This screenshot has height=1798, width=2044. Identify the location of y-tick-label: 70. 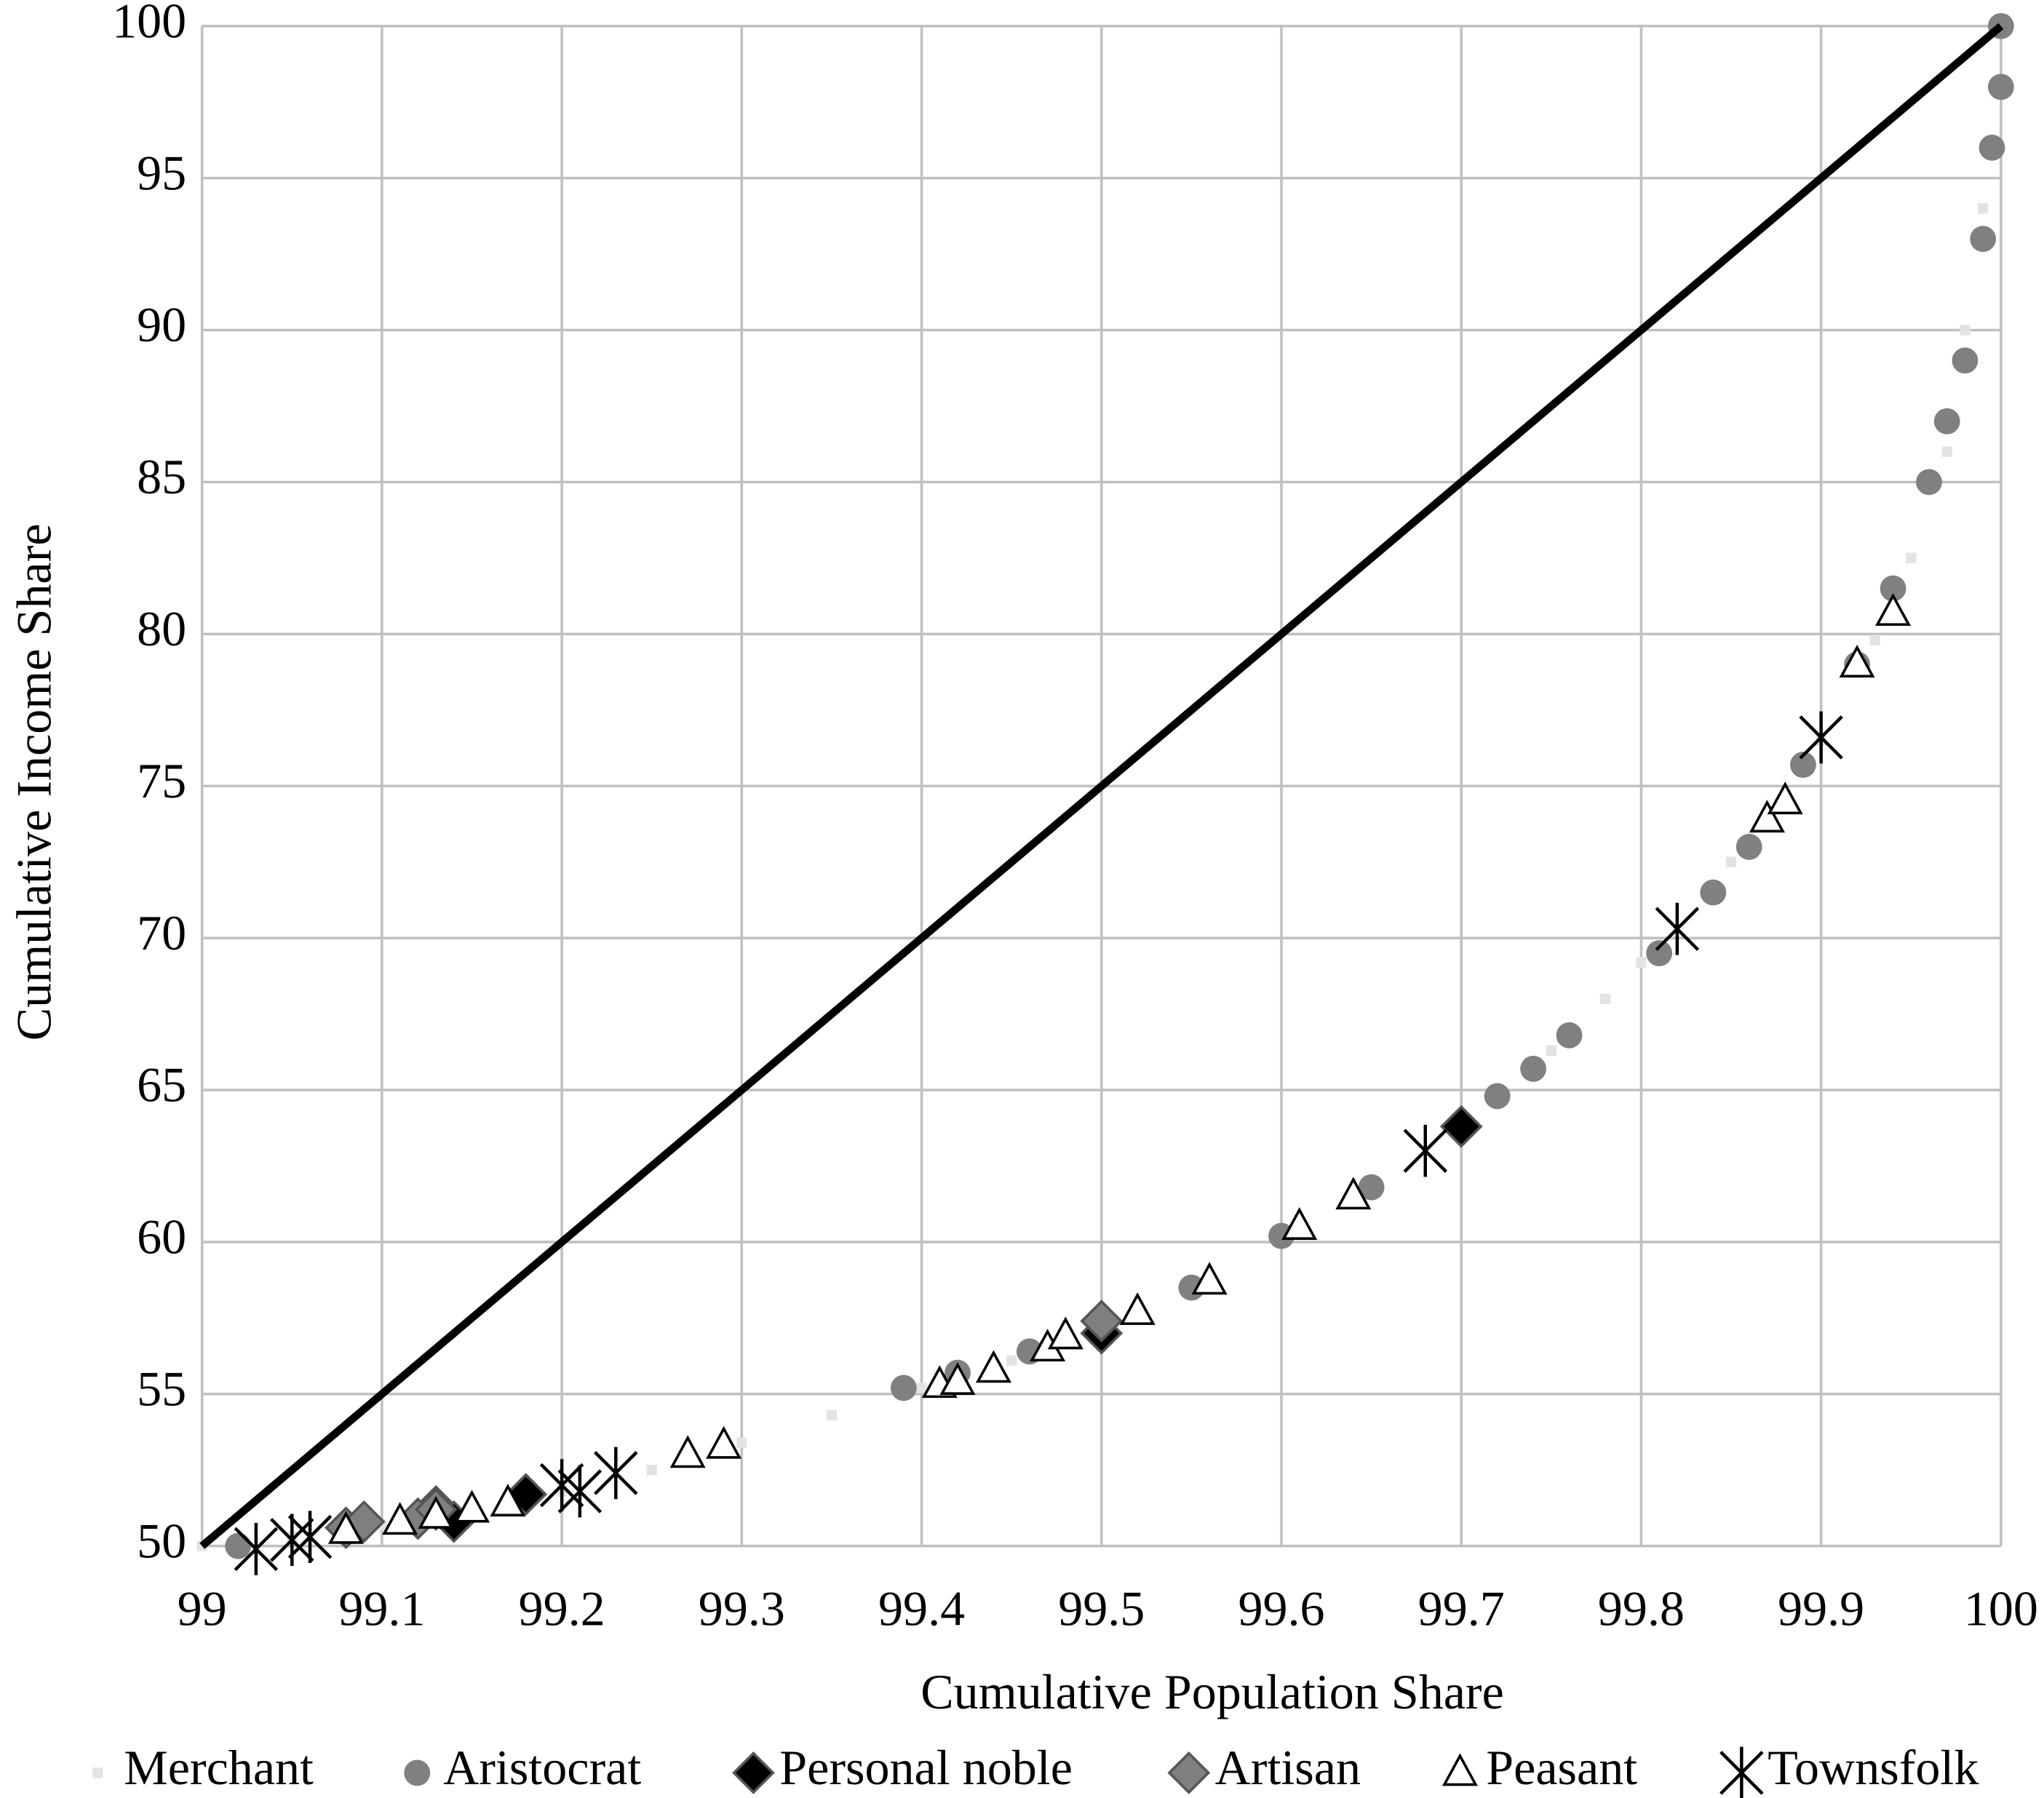
(161, 932).